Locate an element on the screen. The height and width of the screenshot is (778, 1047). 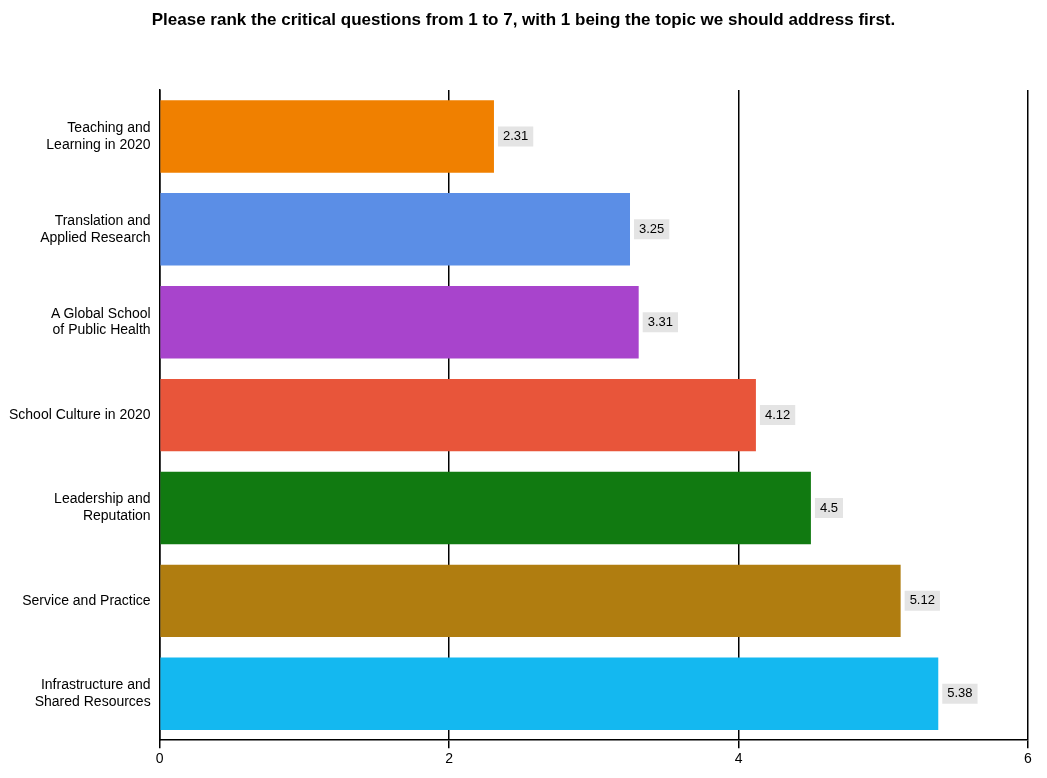
data-label: 3.25 is located at coordinates (652, 228).